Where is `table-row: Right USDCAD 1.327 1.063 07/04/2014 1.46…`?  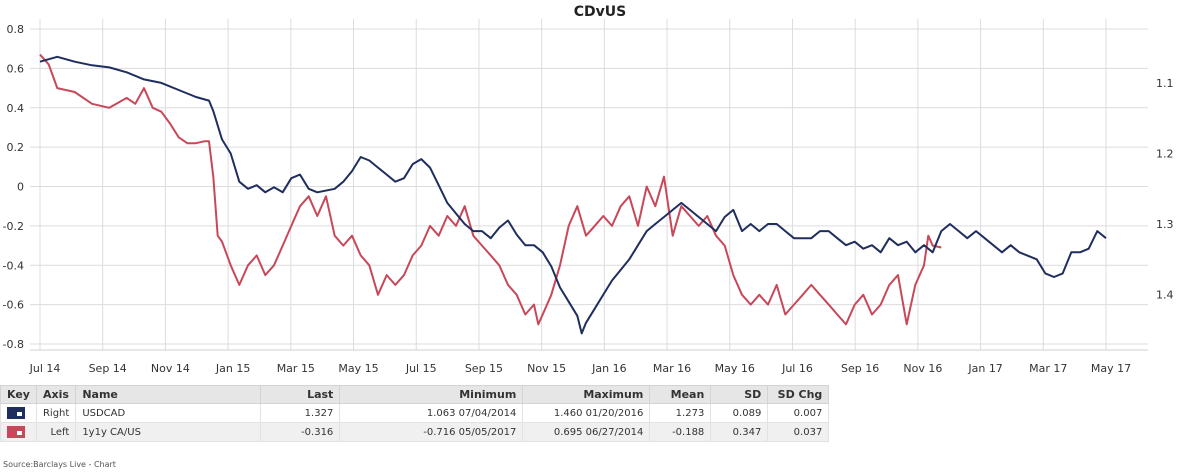
table-row: Right USDCAD 1.327 1.063 07/04/2014 1.46… is located at coordinates (415, 413).